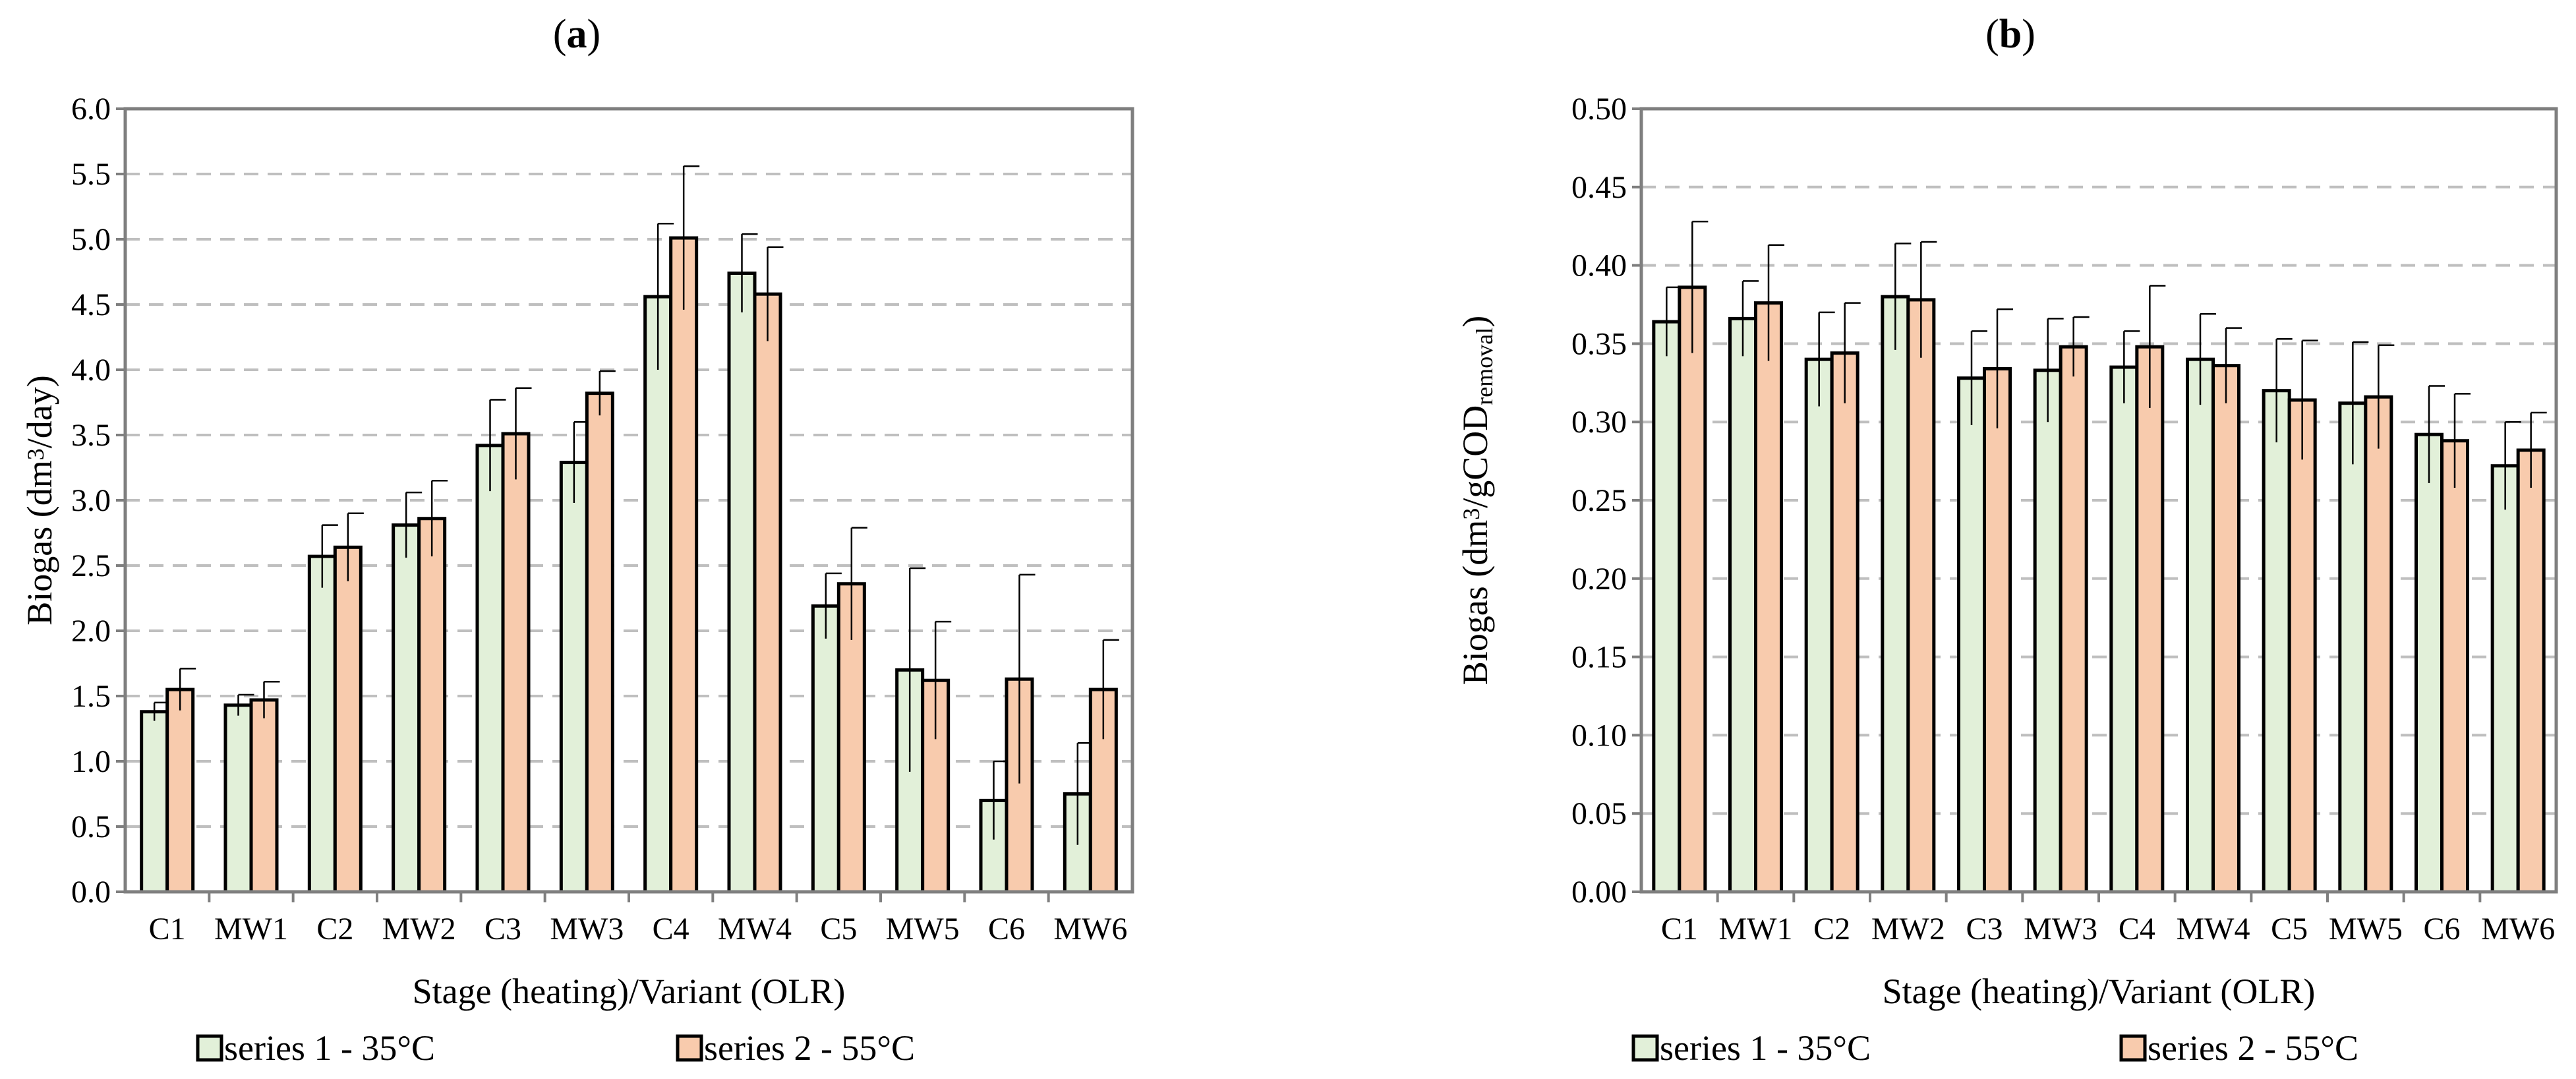 The image size is (2576, 1079). What do you see at coordinates (1599, 892) in the screenshot?
I see `y-tick-label: 0.00` at bounding box center [1599, 892].